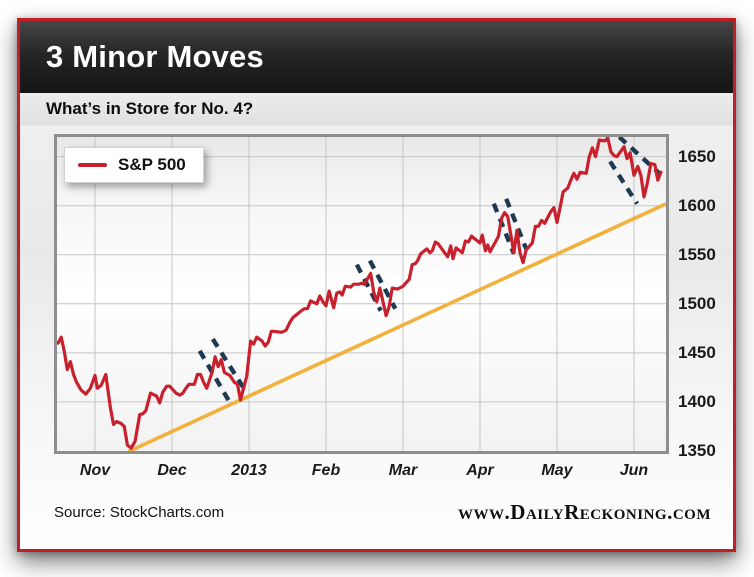 The height and width of the screenshot is (577, 754). I want to click on chart-subtitle: What’s in Store for No. 4?, so click(150, 108).